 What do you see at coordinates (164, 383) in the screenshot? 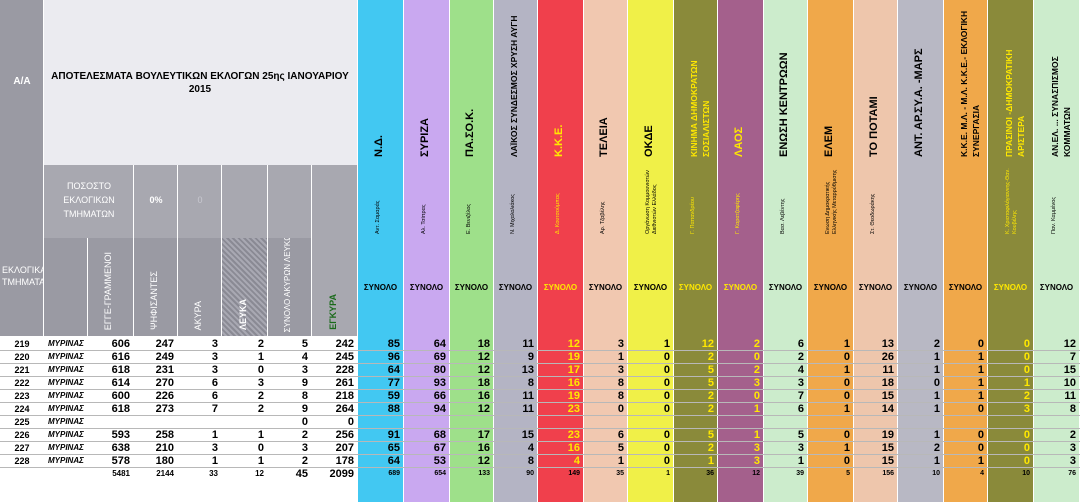
I see `voted-value: 270` at bounding box center [164, 383].